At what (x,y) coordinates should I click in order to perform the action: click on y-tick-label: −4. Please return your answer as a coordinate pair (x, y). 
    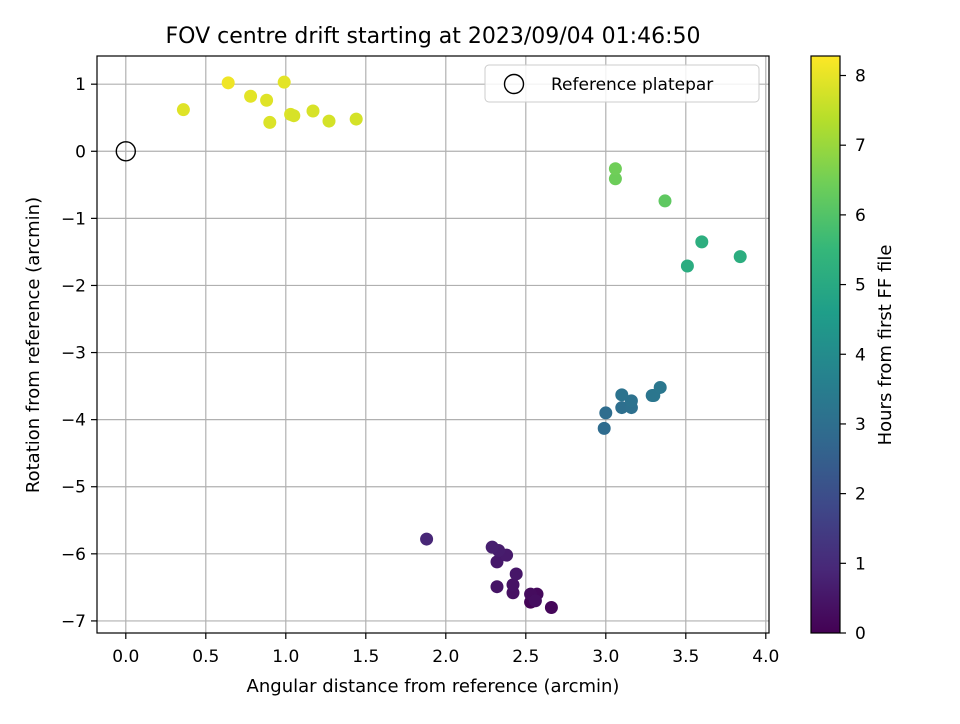
    Looking at the image, I should click on (73, 421).